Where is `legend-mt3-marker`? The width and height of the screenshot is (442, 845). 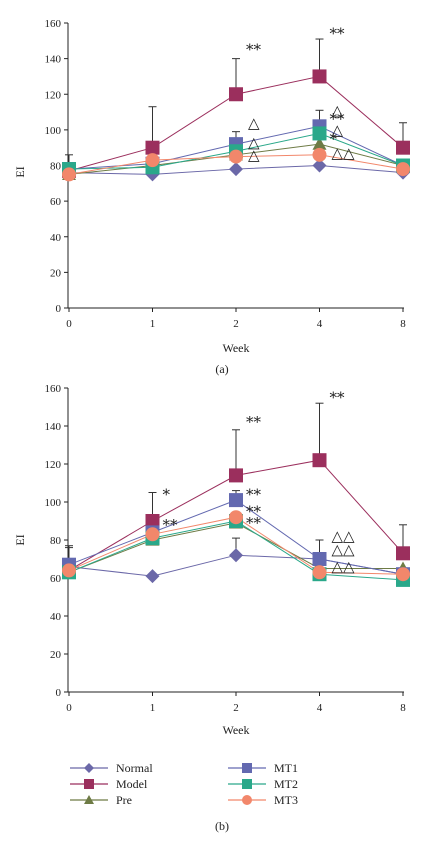
legend-mt3-marker is located at coordinates (247, 800).